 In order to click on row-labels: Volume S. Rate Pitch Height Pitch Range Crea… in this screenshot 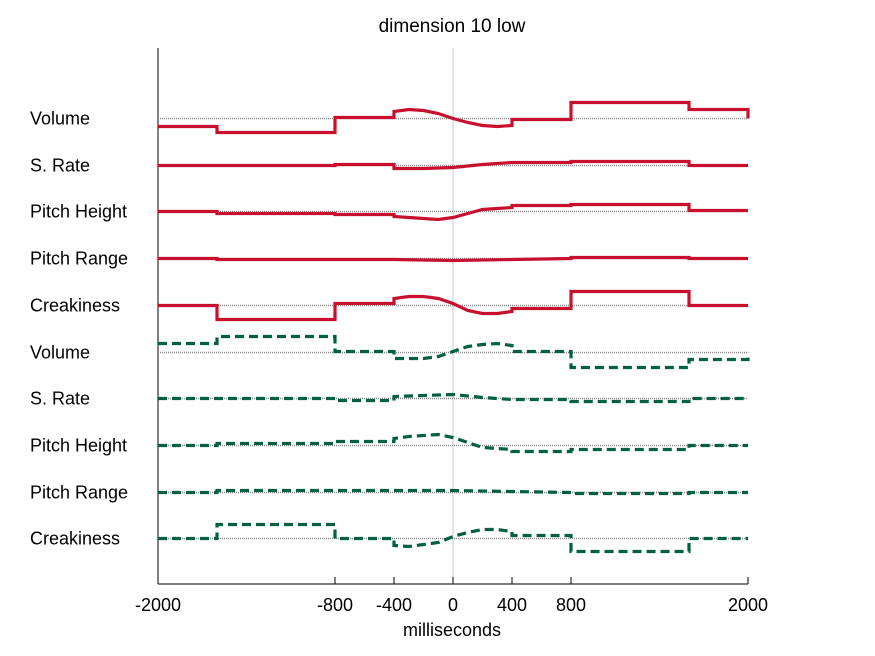, I will do `click(79, 329)`.